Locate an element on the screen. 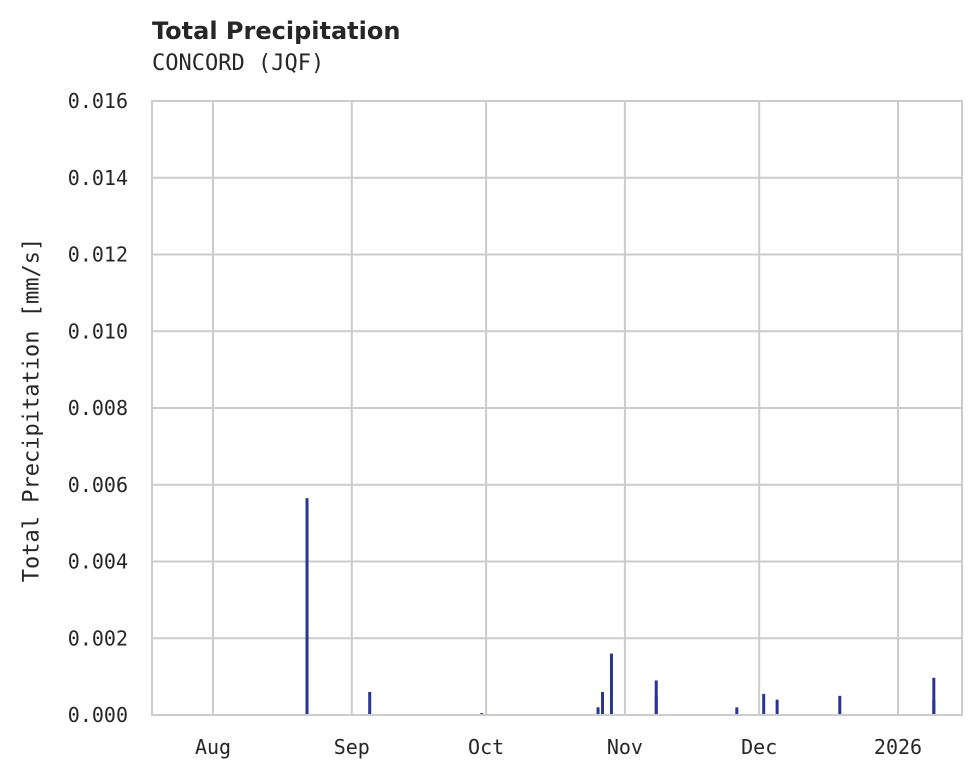 This screenshot has width=980, height=780. y-tick-label: 0.012 is located at coordinates (98, 255).